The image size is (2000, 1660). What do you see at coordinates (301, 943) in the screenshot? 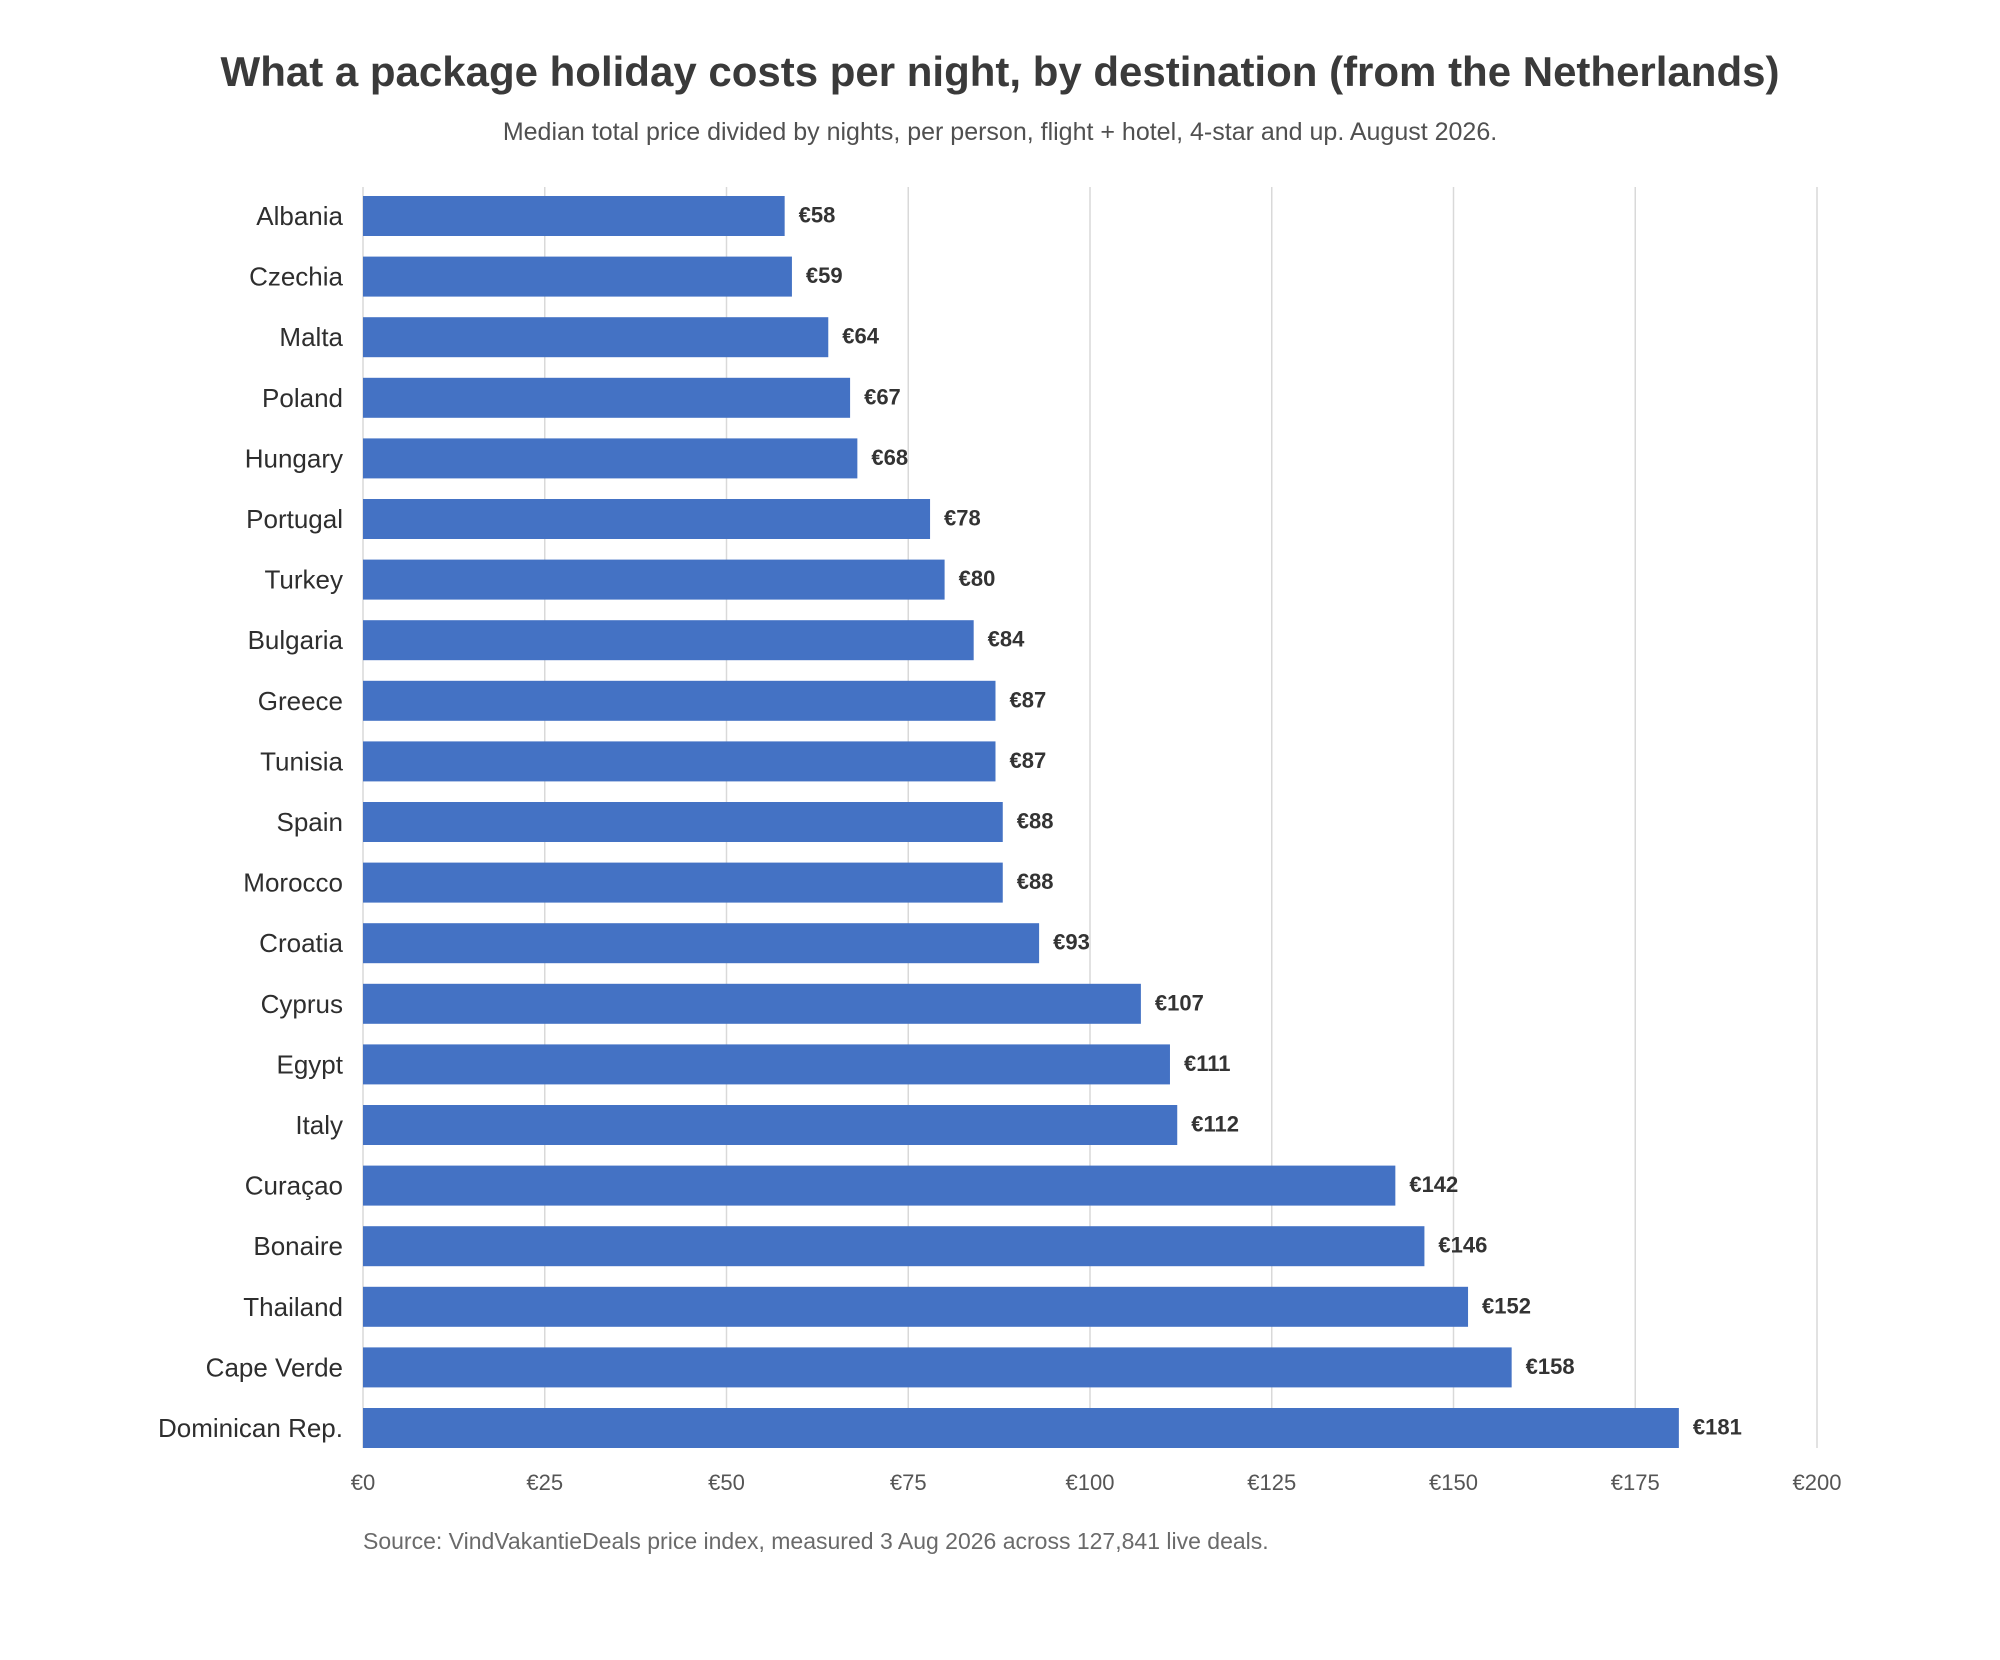
I see `category-label: Croatia` at bounding box center [301, 943].